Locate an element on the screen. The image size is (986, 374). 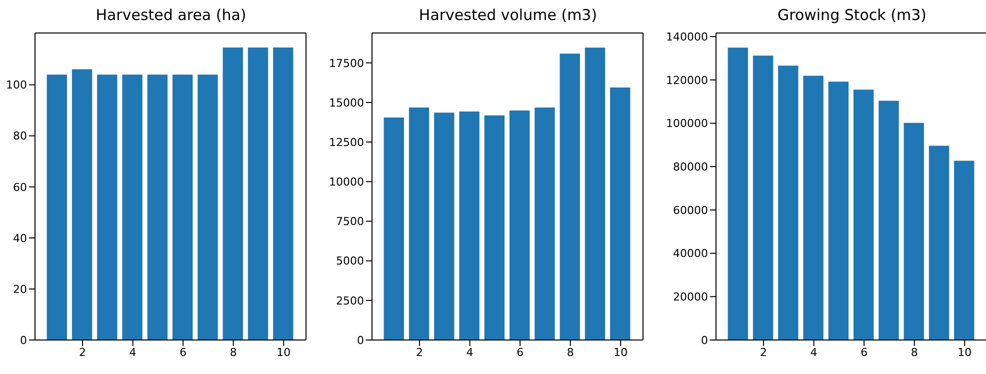
y-tick-label: 2500 is located at coordinates (350, 301).